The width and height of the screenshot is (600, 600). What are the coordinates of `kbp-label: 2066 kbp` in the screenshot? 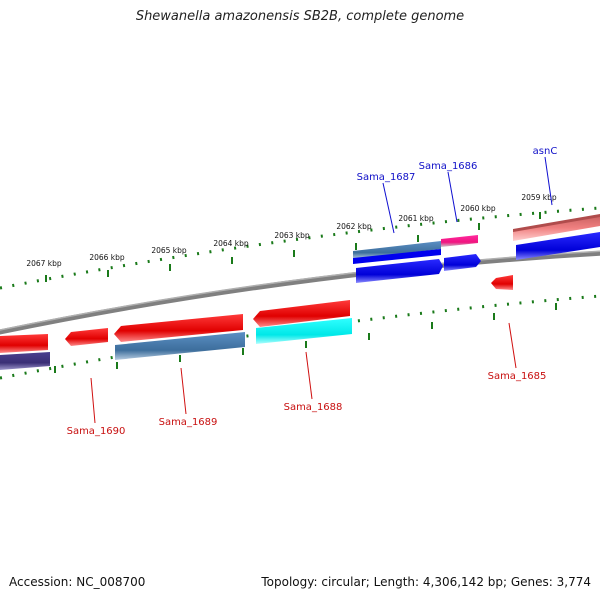 It's located at (107, 257).